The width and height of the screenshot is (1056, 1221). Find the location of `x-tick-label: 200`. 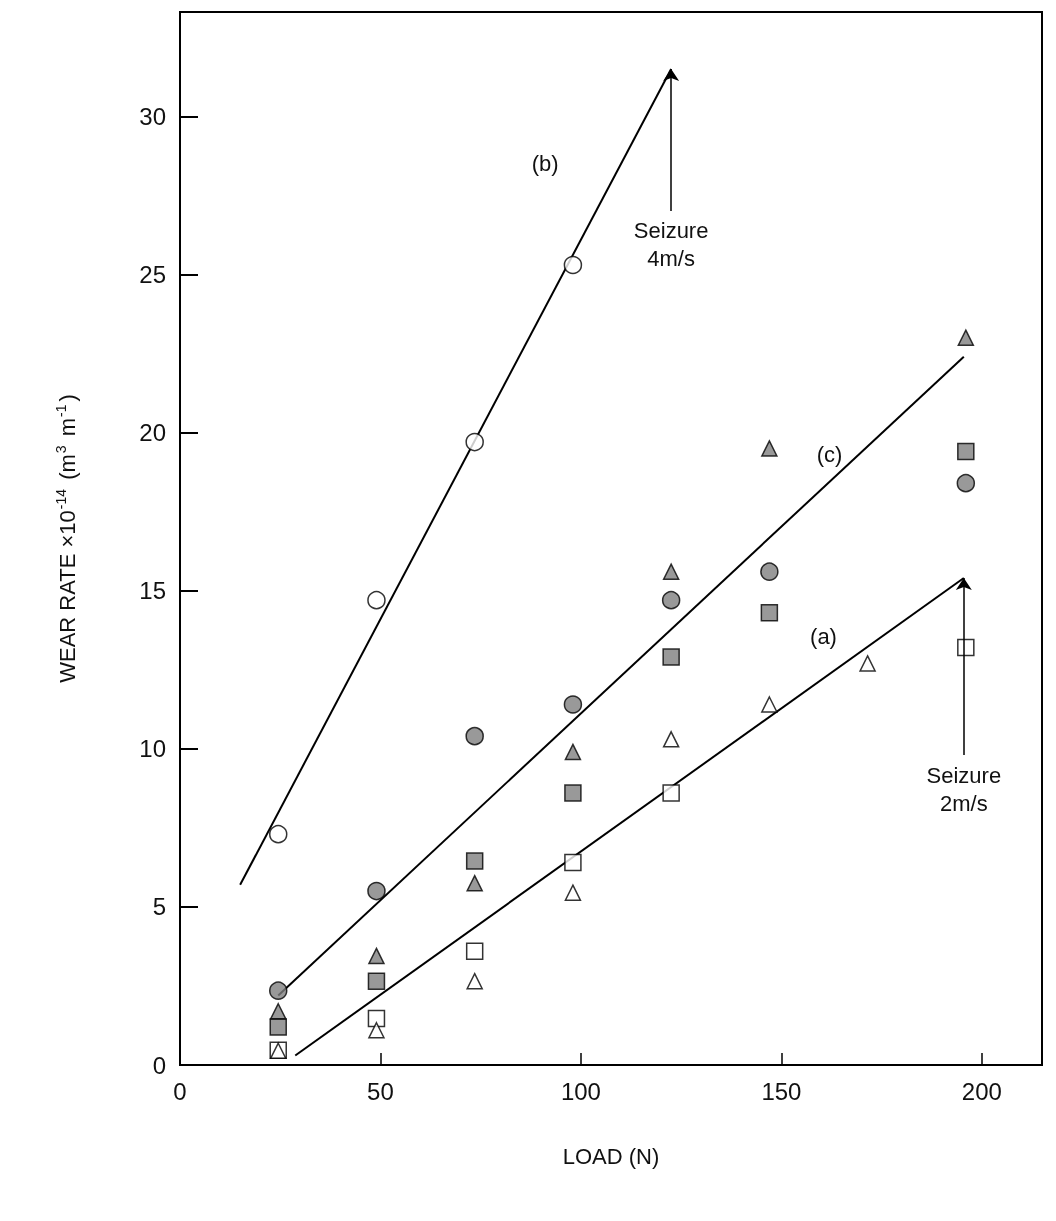

x-tick-label: 200 is located at coordinates (981, 1091).